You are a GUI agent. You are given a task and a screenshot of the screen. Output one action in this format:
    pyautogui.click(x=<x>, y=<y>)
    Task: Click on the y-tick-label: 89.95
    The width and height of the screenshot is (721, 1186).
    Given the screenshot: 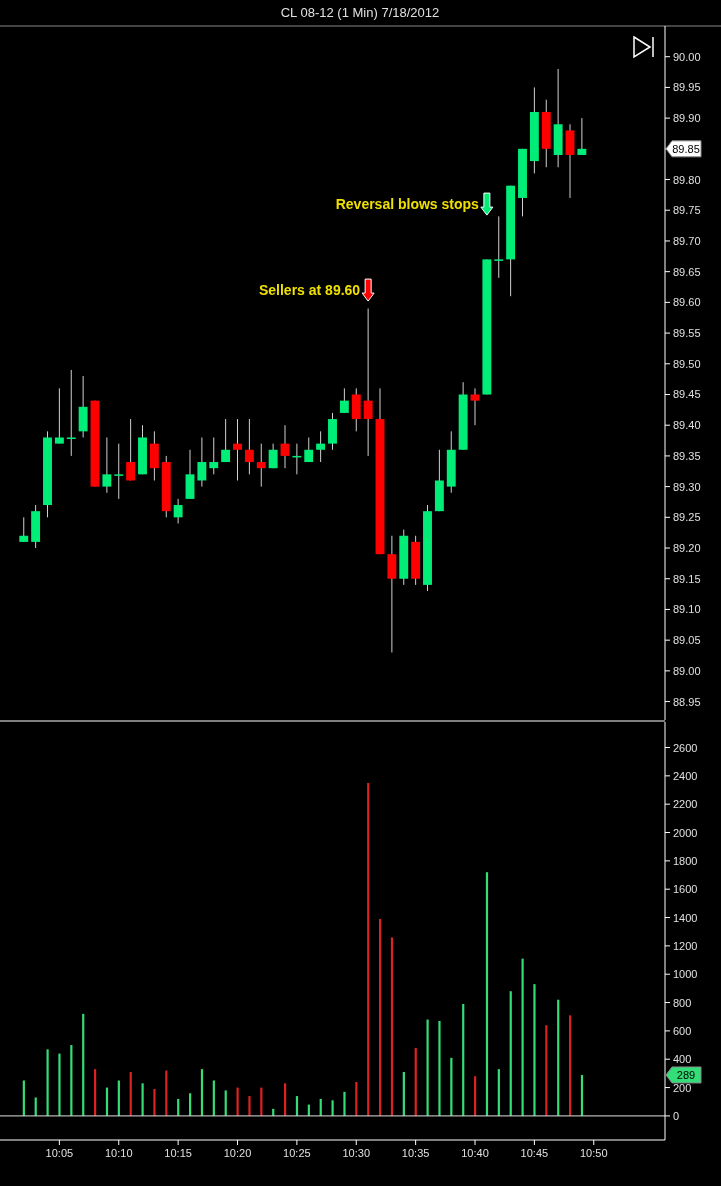 What is the action you would take?
    pyautogui.click(x=687, y=87)
    